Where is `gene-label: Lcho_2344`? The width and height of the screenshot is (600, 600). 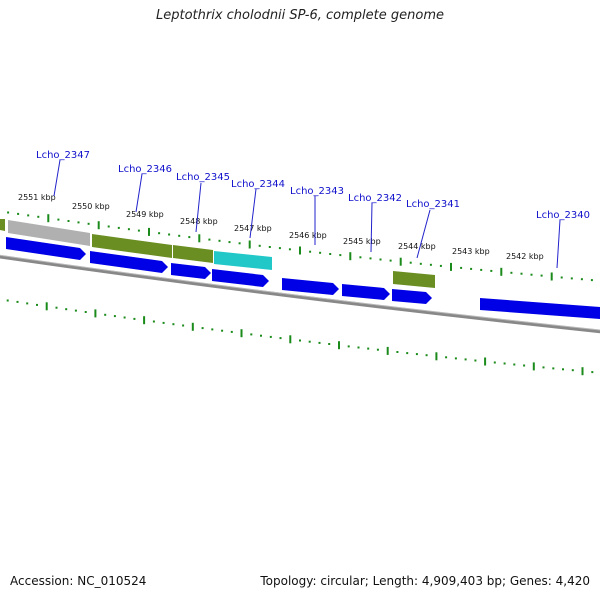 gene-label: Lcho_2344 is located at coordinates (258, 184).